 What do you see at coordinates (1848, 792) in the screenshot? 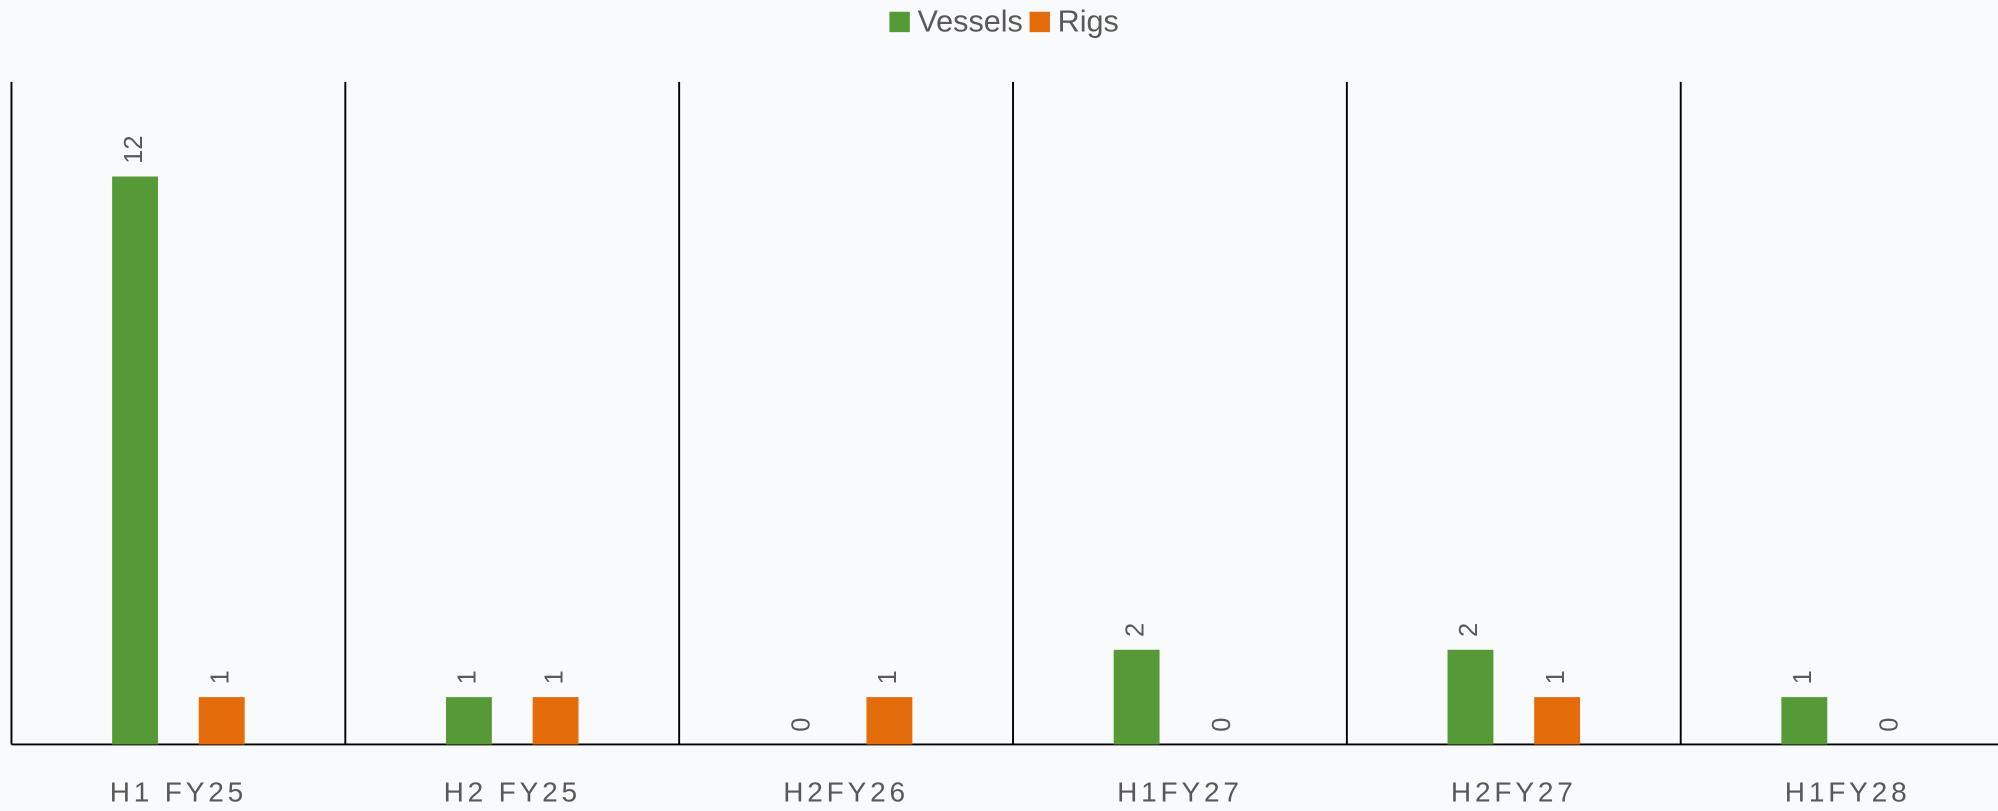
I see `x-tick-label: H1FY28` at bounding box center [1848, 792].